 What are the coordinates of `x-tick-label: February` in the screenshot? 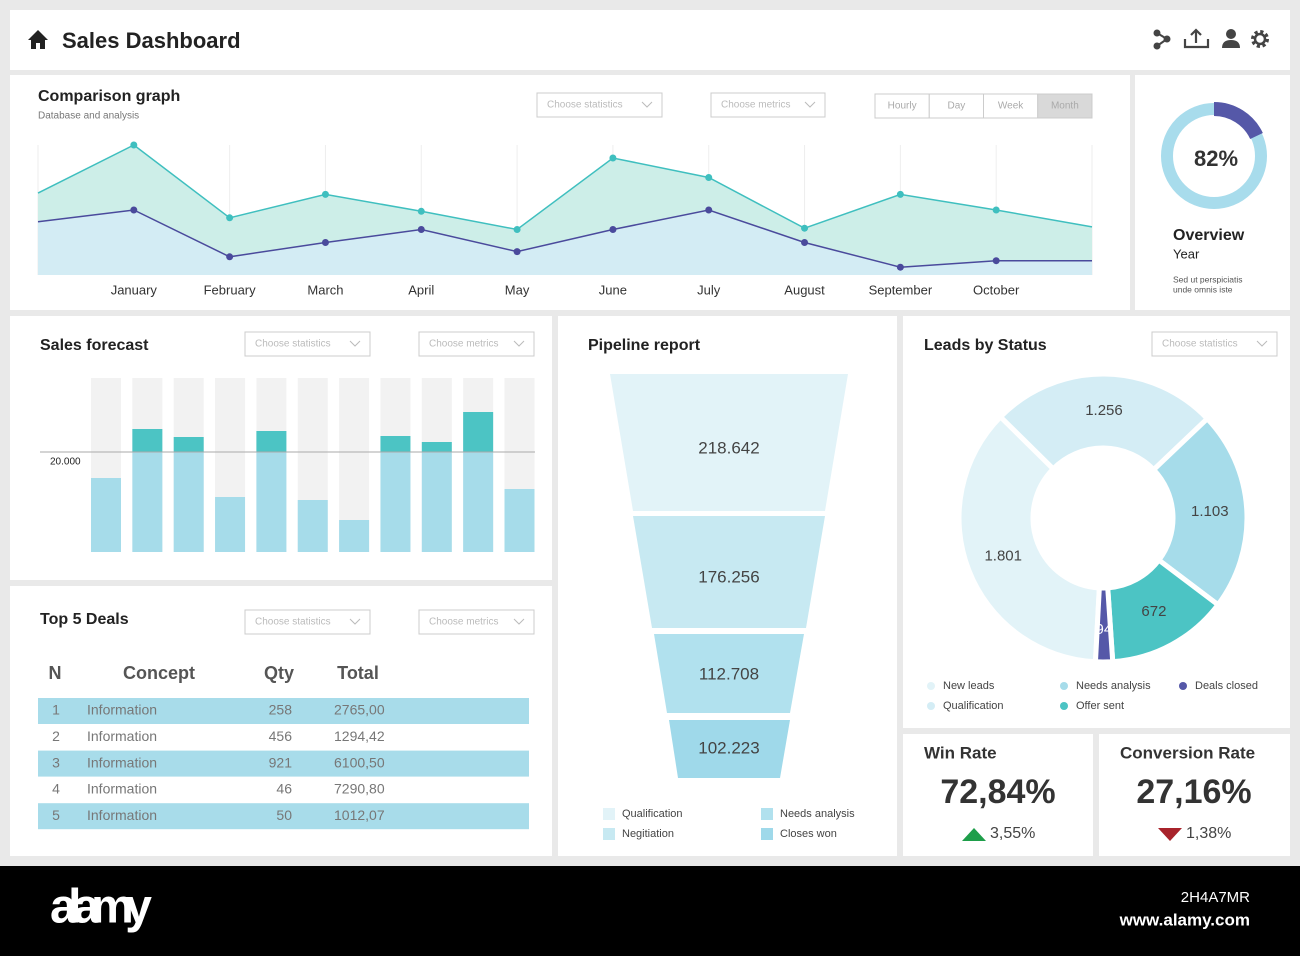 It's located at (230, 289).